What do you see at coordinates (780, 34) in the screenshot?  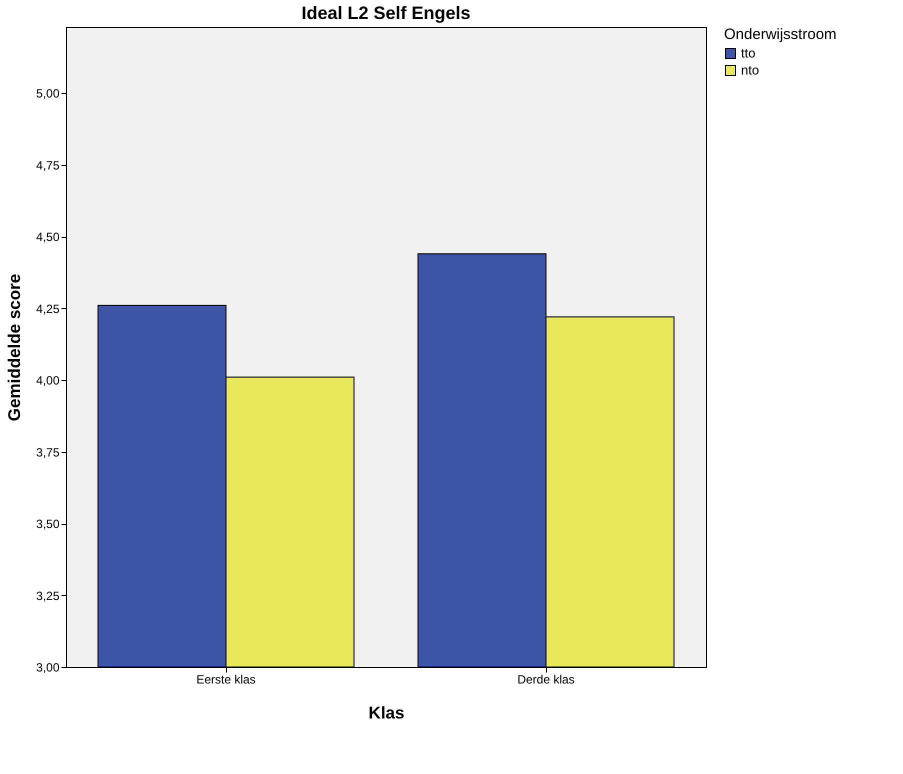 I see `legend-title: Onderwijsstroom` at bounding box center [780, 34].